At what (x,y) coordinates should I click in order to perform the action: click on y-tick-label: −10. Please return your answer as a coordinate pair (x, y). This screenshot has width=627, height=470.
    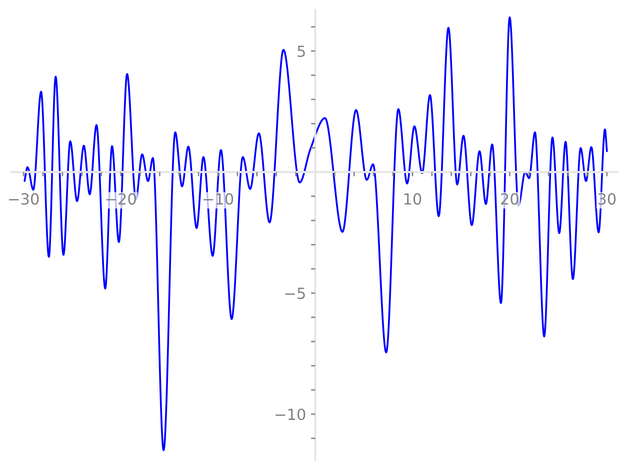
    Looking at the image, I should click on (291, 414).